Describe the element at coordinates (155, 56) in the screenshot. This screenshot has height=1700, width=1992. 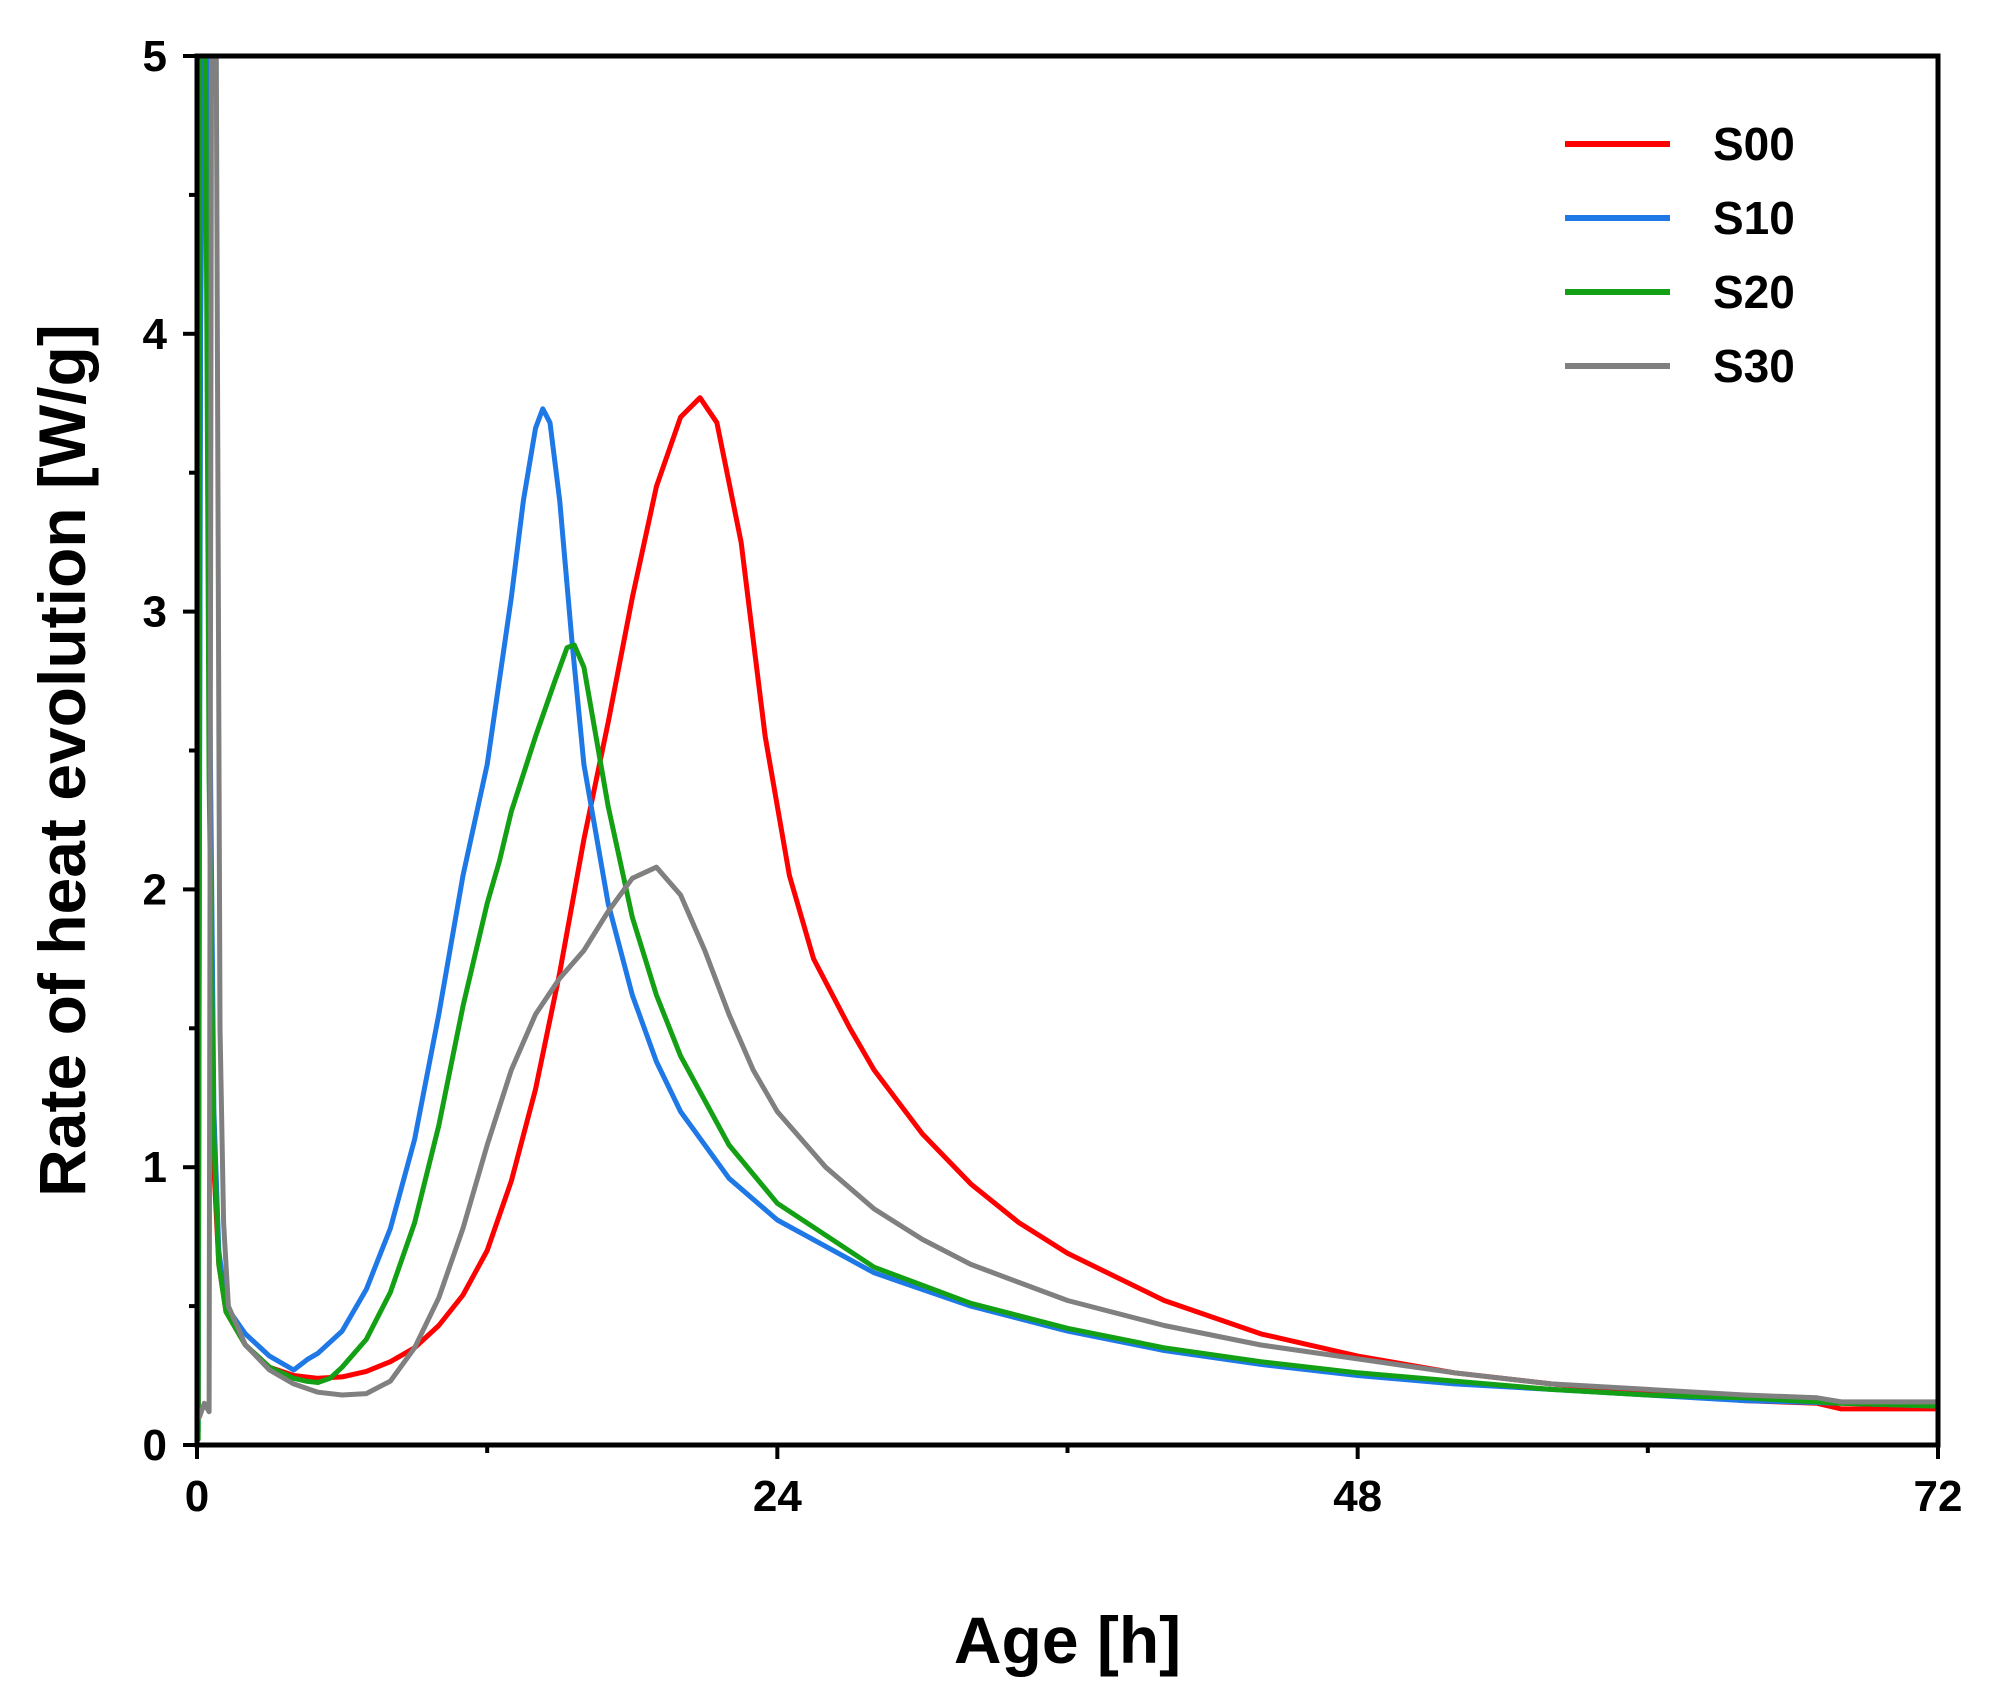
I see `y-tick-label: 5` at that location.